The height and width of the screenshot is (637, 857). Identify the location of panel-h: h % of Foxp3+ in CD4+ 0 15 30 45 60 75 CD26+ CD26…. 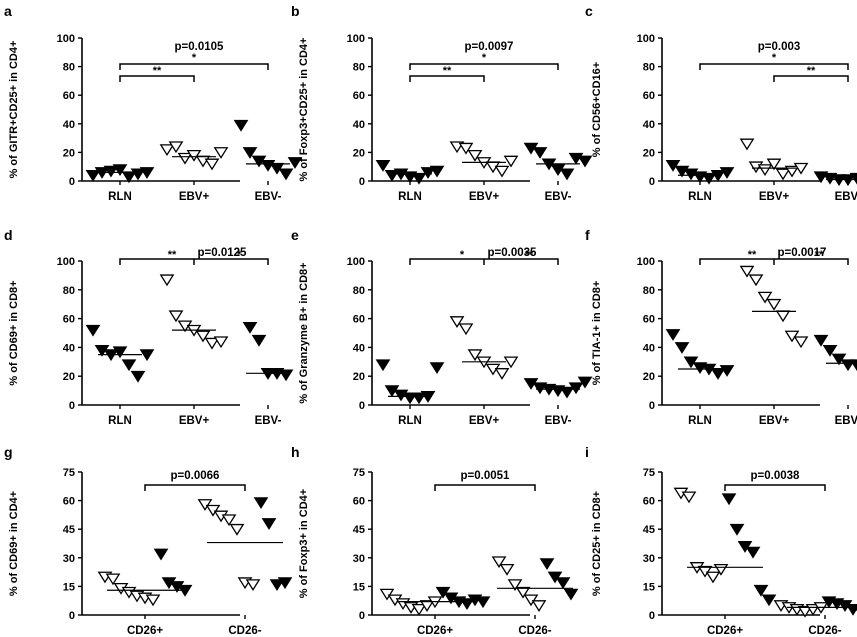
(435, 540).